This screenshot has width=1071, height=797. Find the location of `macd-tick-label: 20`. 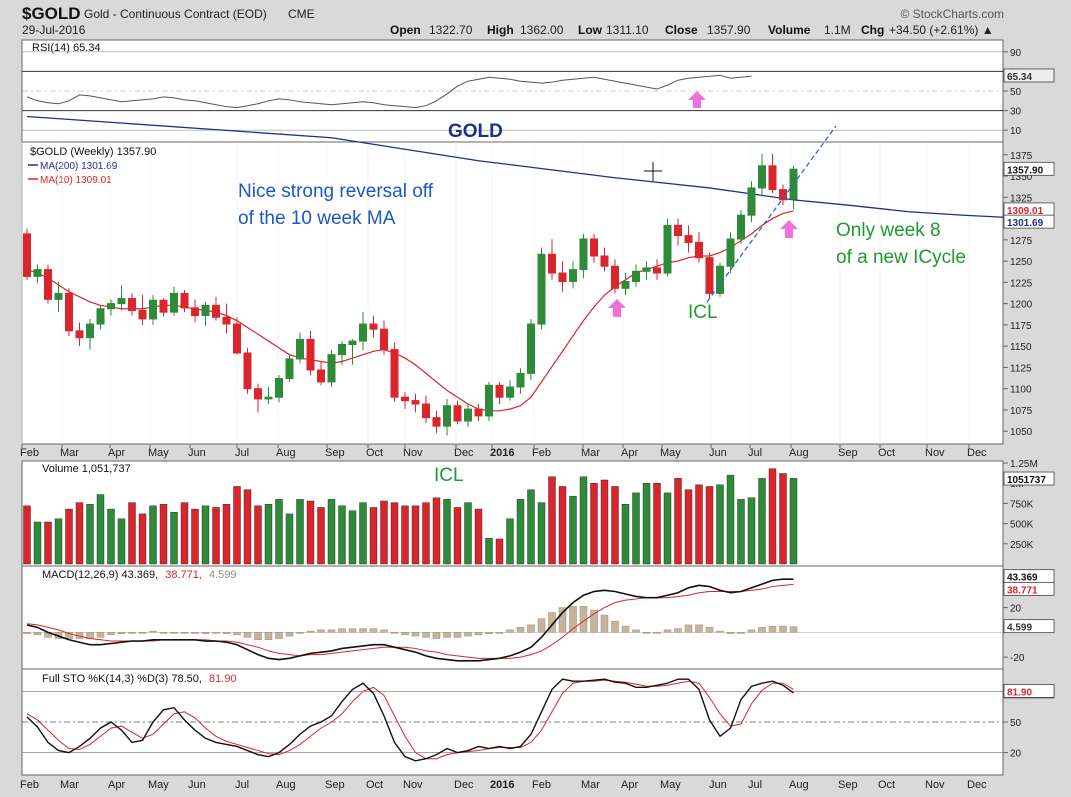

macd-tick-label: 20 is located at coordinates (1016, 609).